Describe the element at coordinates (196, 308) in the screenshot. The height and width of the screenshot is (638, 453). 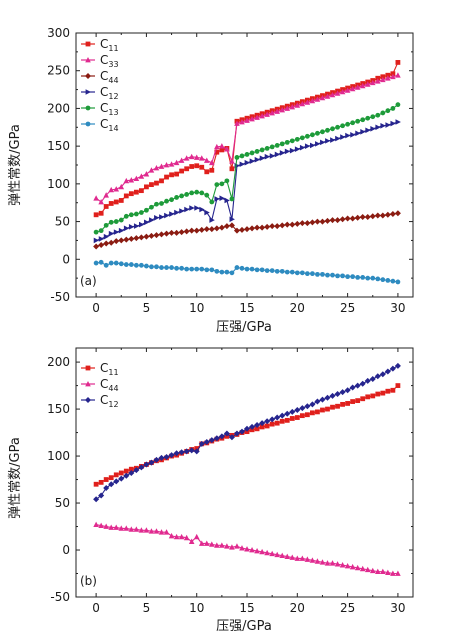
I see `x-tick-label: 10` at that location.